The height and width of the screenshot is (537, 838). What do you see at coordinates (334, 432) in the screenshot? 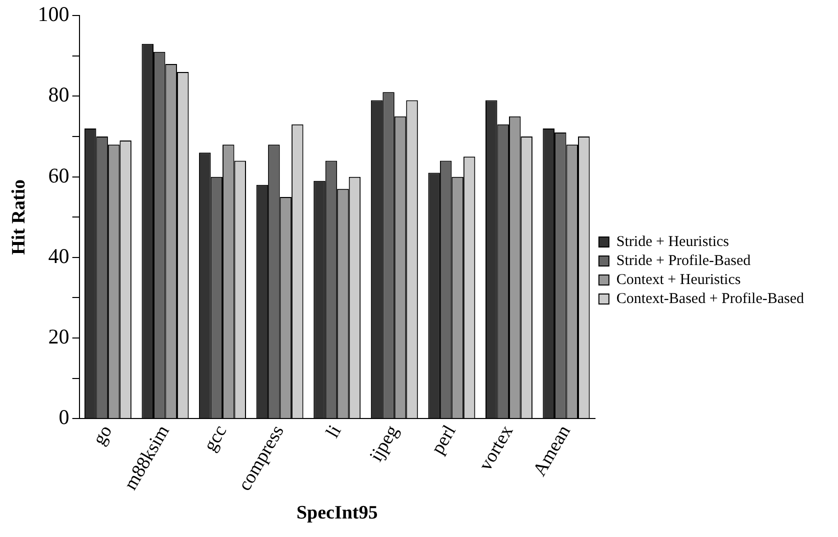
I see `x-tick-label: li` at bounding box center [334, 432].